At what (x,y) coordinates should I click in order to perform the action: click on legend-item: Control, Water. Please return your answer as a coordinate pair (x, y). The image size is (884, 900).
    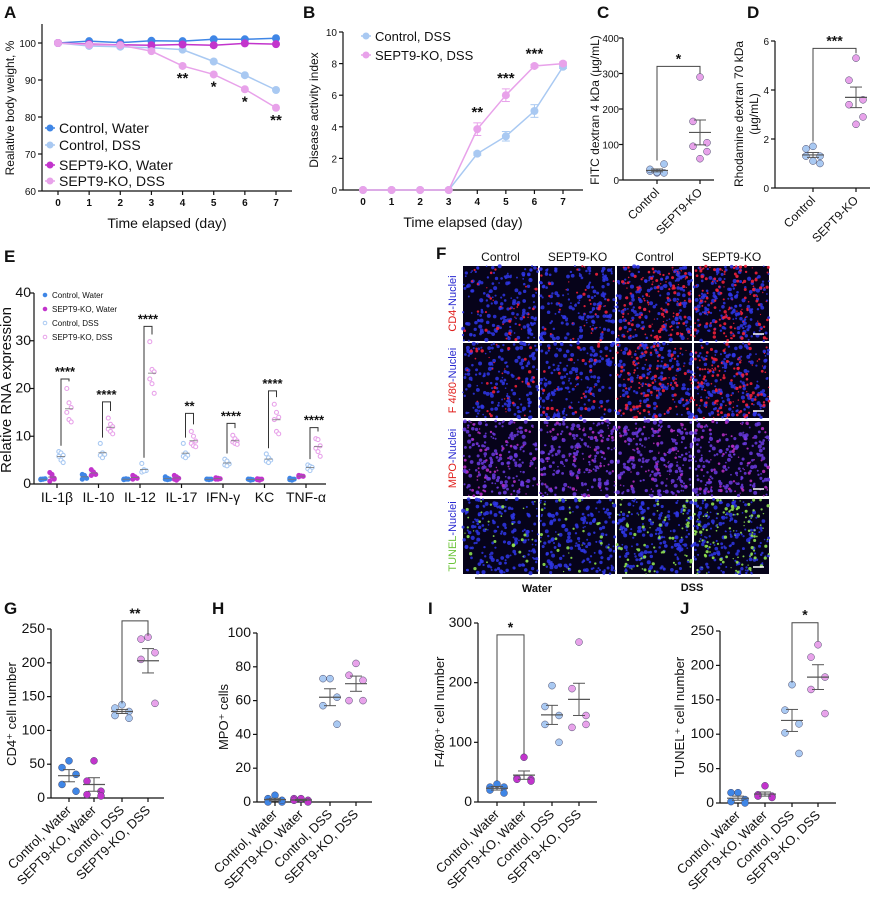
    Looking at the image, I should click on (97, 128).